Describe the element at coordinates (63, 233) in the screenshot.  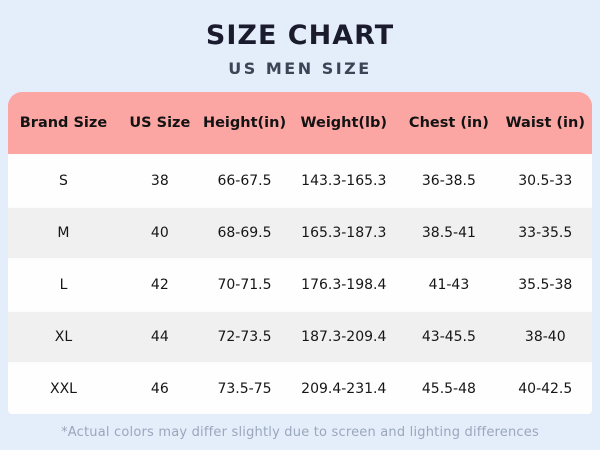
I see `table-cell: M` at that location.